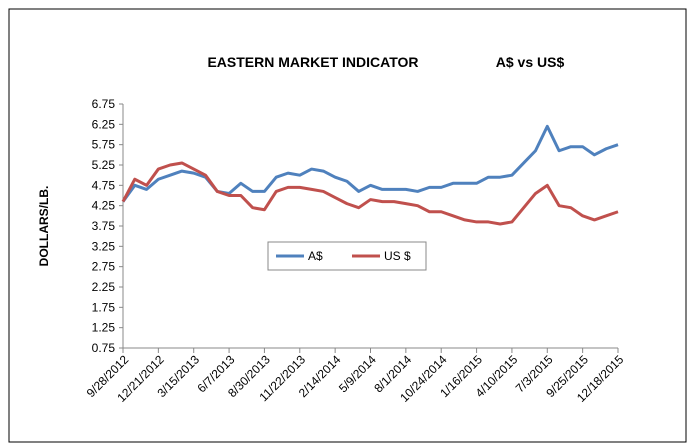  Describe the element at coordinates (104, 267) in the screenshot. I see `y-tick-label: 2.75` at that location.